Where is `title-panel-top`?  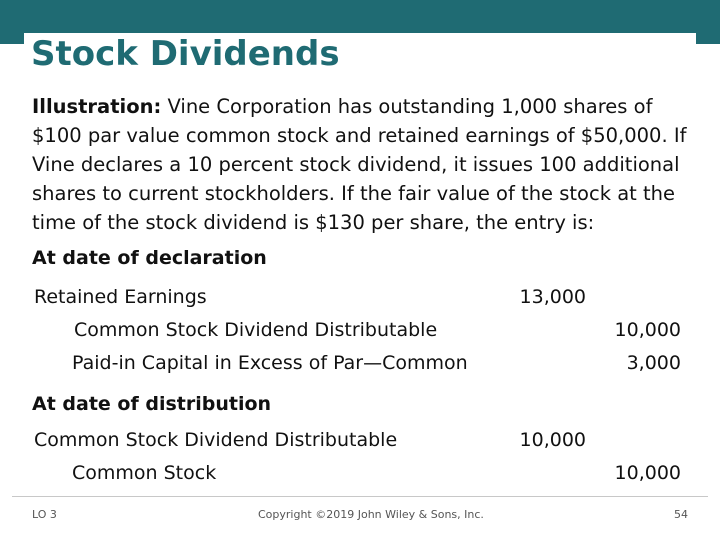 title-panel-top is located at coordinates (360, 38).